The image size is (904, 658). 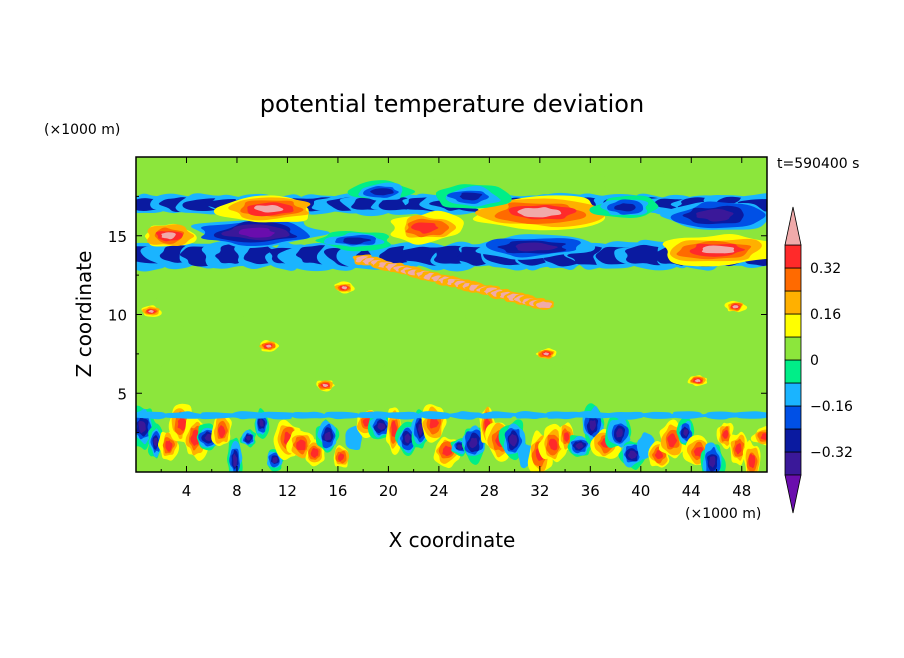 I want to click on colorbar-label: 0.16, so click(x=825, y=315).